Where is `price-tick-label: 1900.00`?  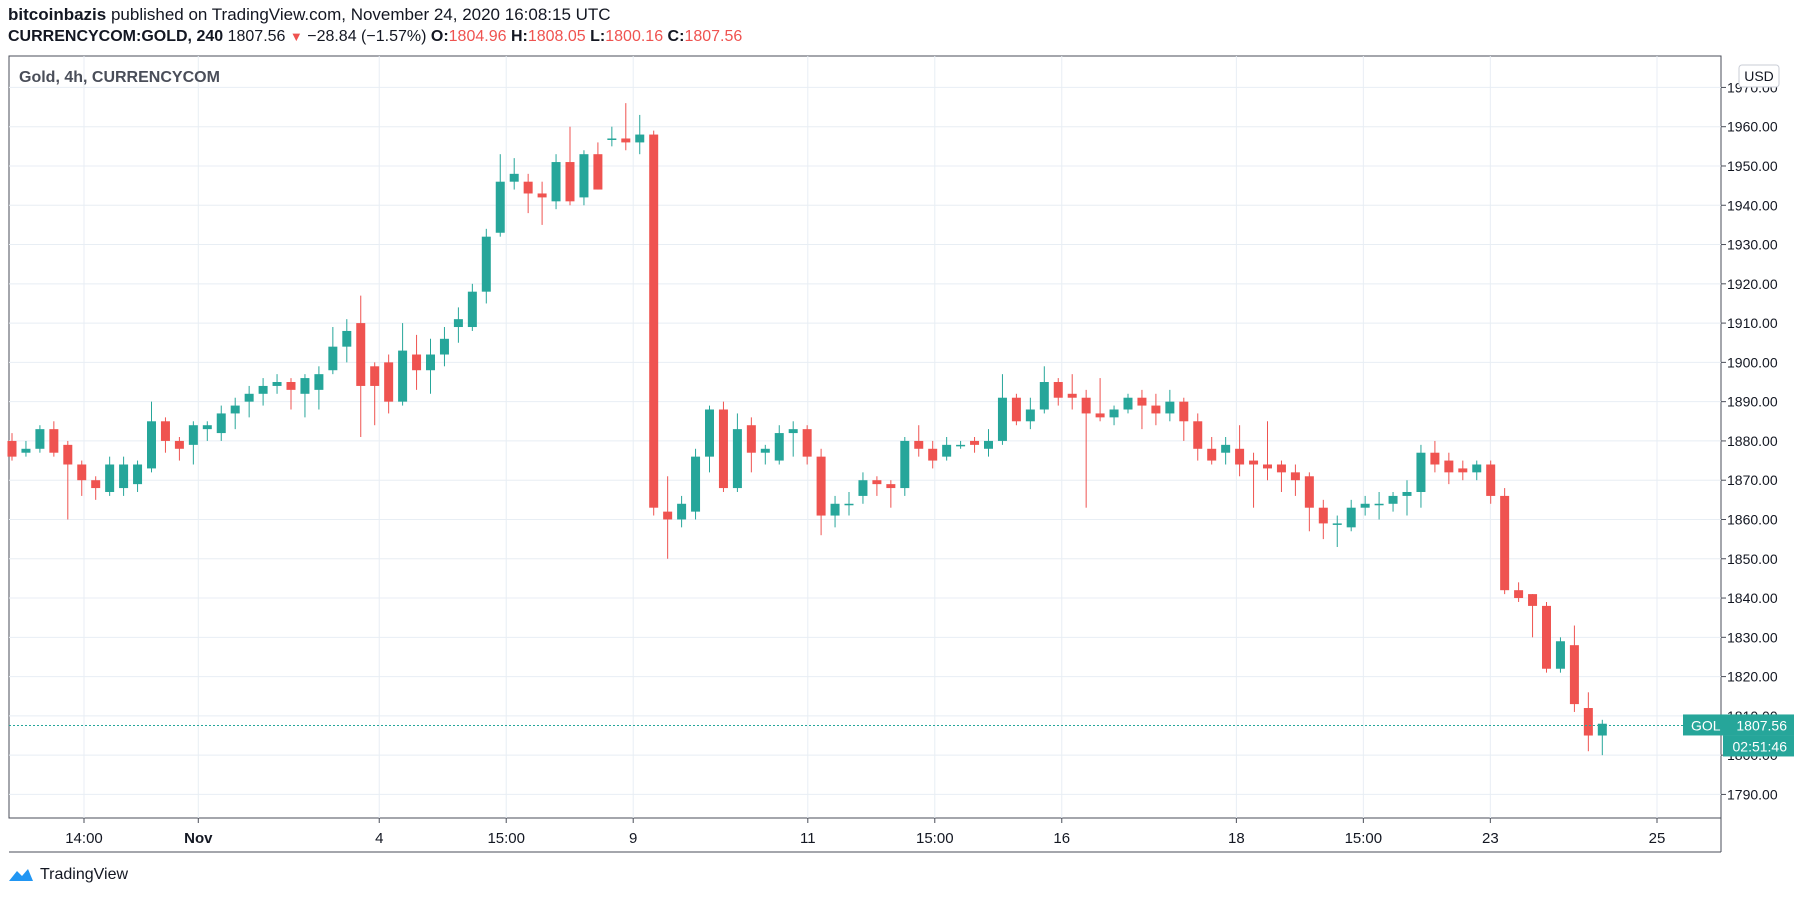
price-tick-label: 1900.00 is located at coordinates (1752, 362).